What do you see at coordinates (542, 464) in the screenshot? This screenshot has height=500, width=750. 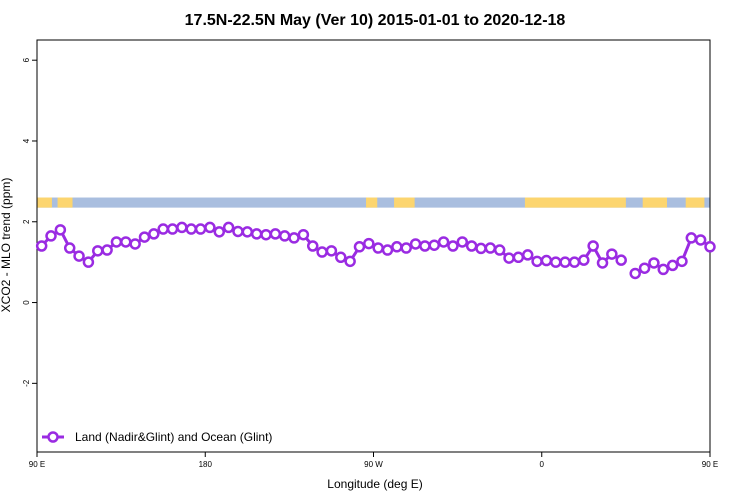 I see `x-tick-label: 0` at bounding box center [542, 464].